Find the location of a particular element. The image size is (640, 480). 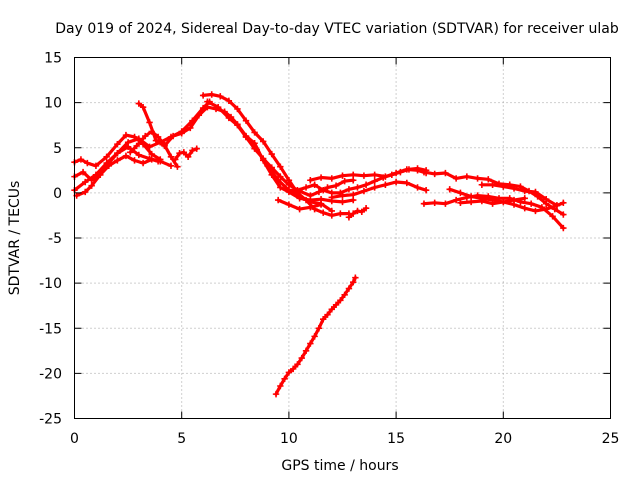

y-tick-label: -25 is located at coordinates (50, 420).